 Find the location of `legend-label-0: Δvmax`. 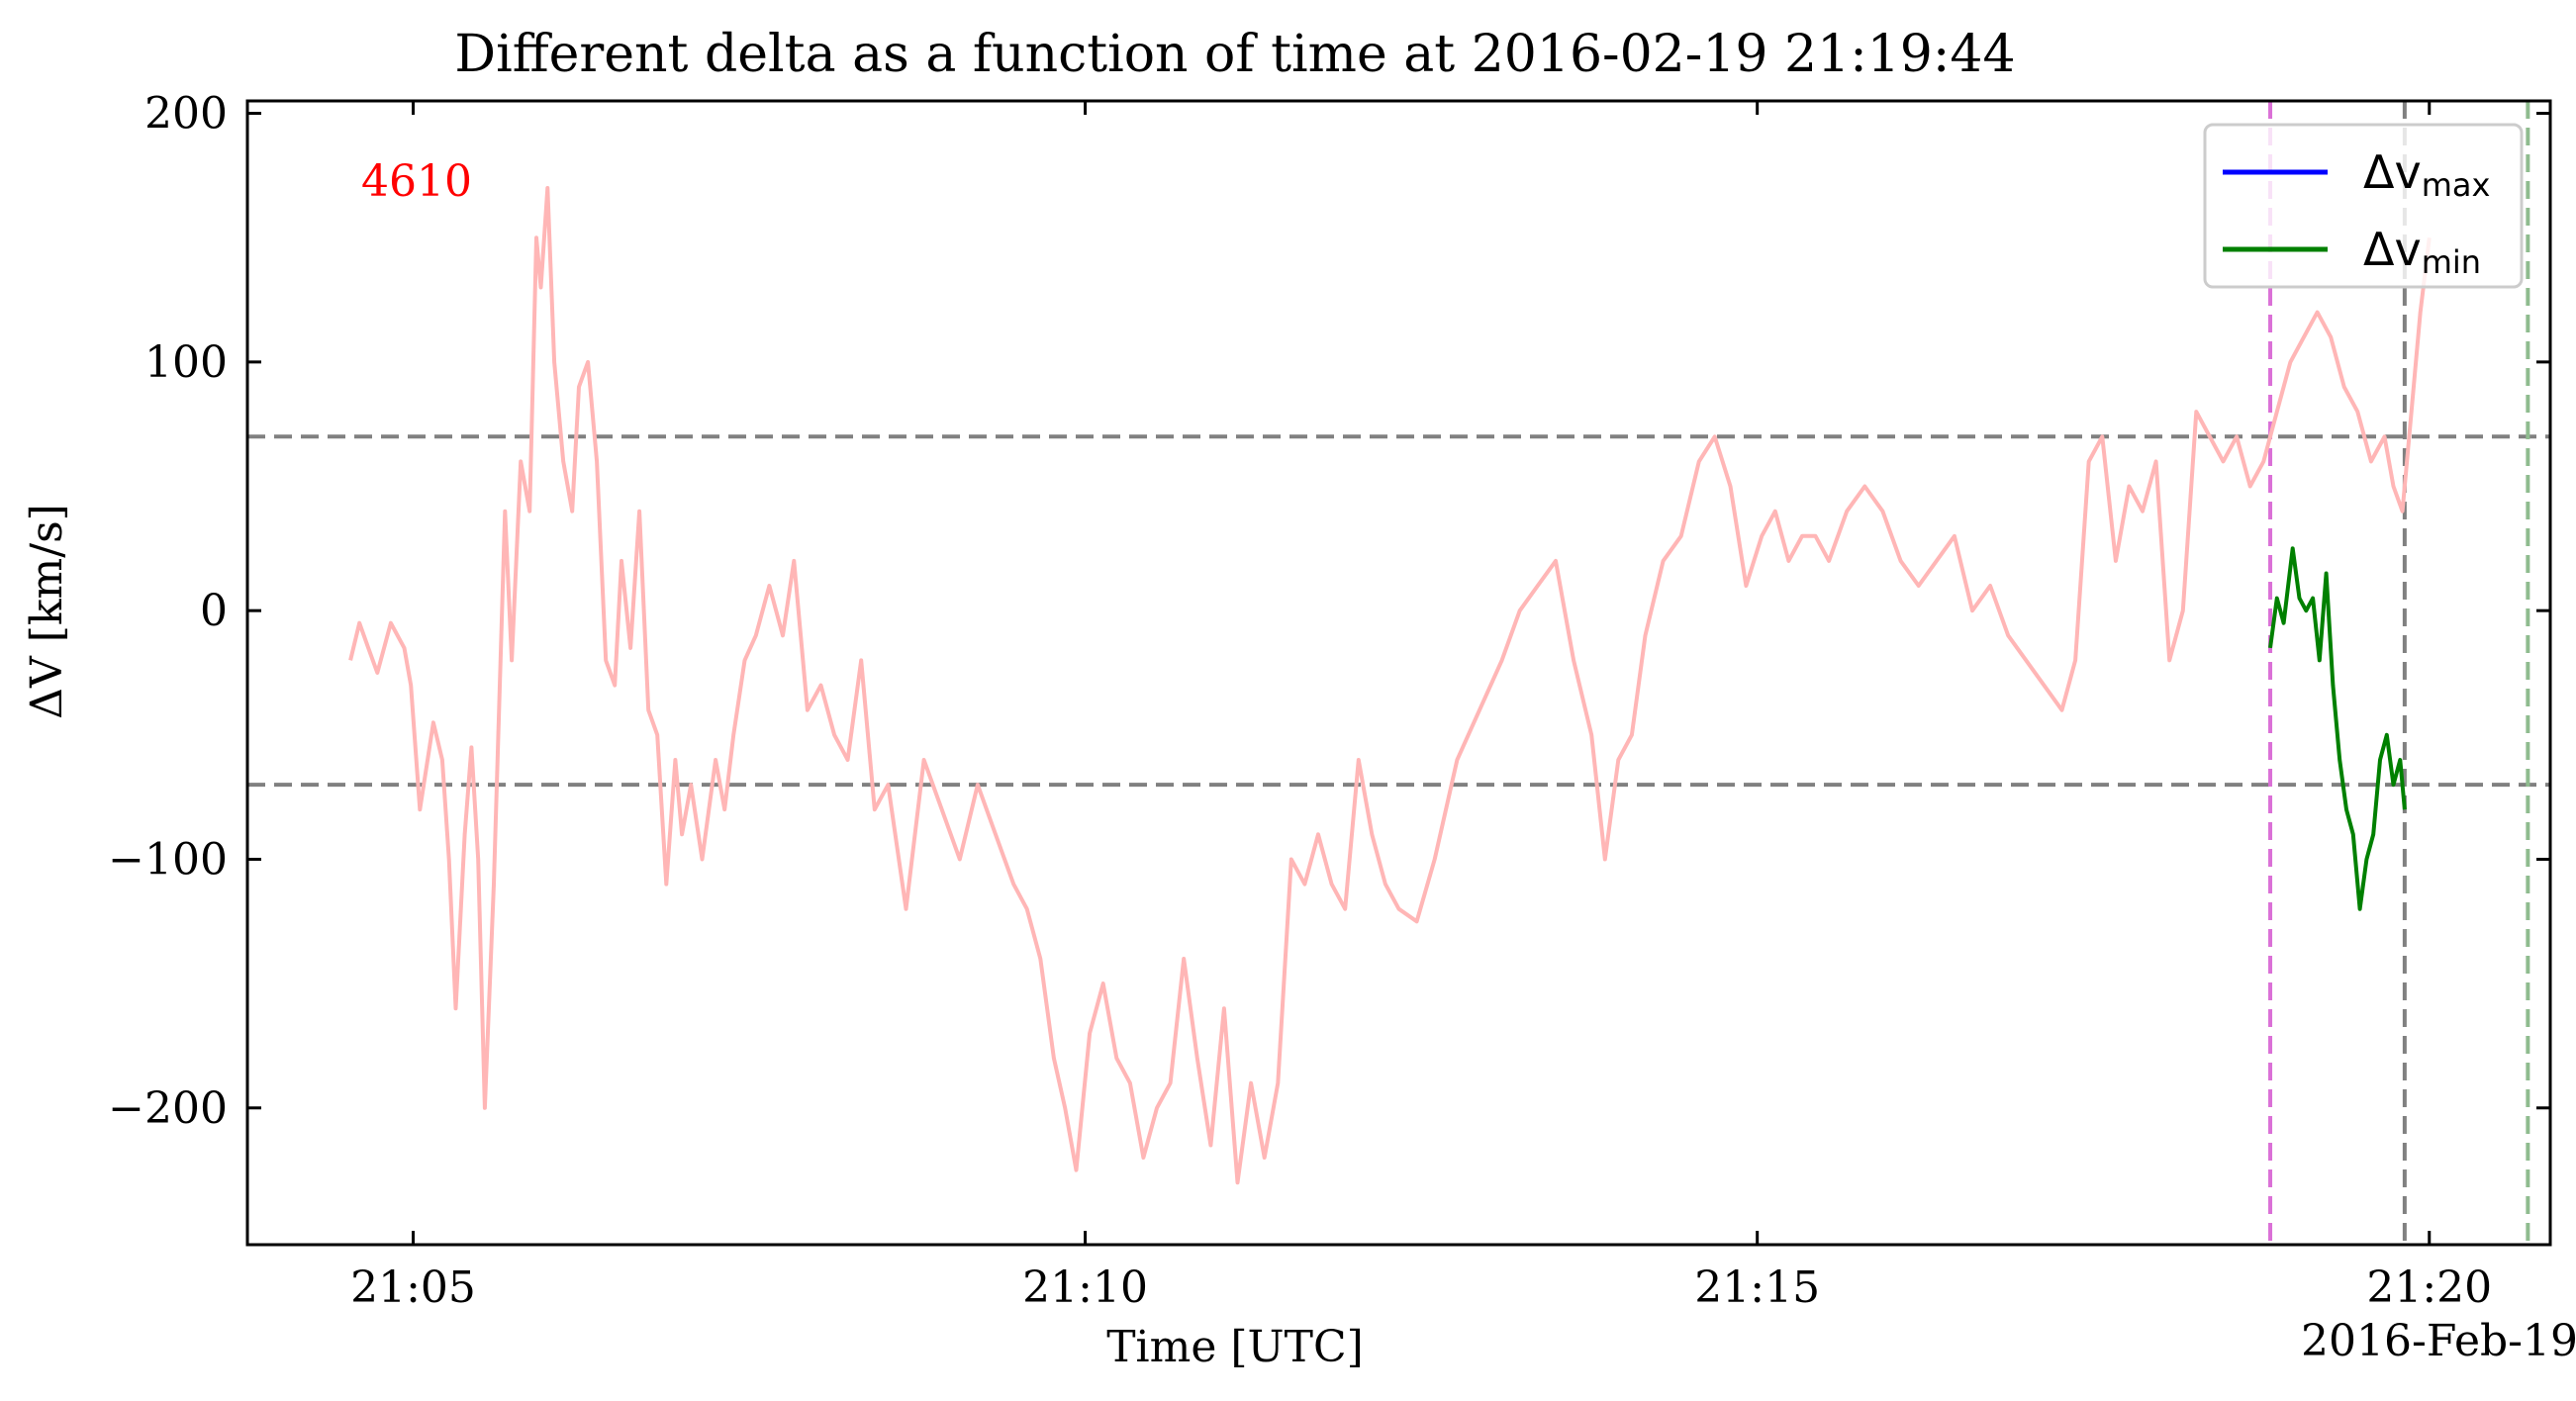

legend-label-0: Δvmax is located at coordinates (2426, 175).